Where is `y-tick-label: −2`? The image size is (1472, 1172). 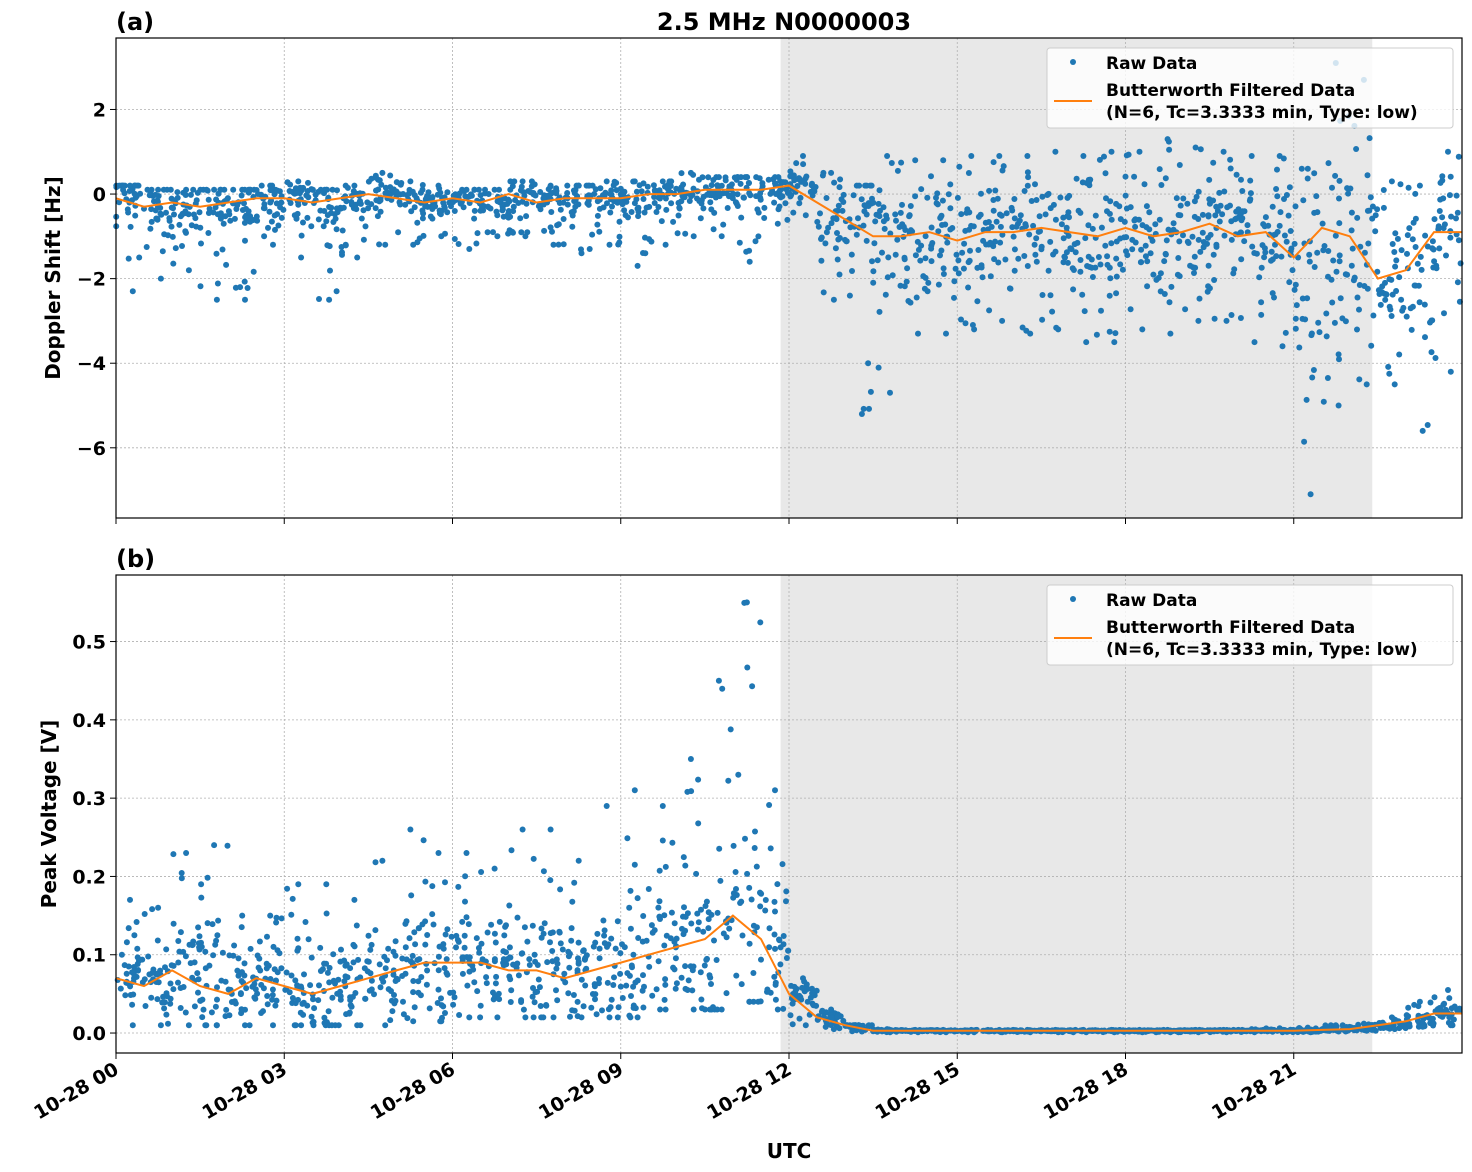 y-tick-label: −2 is located at coordinates (91, 280).